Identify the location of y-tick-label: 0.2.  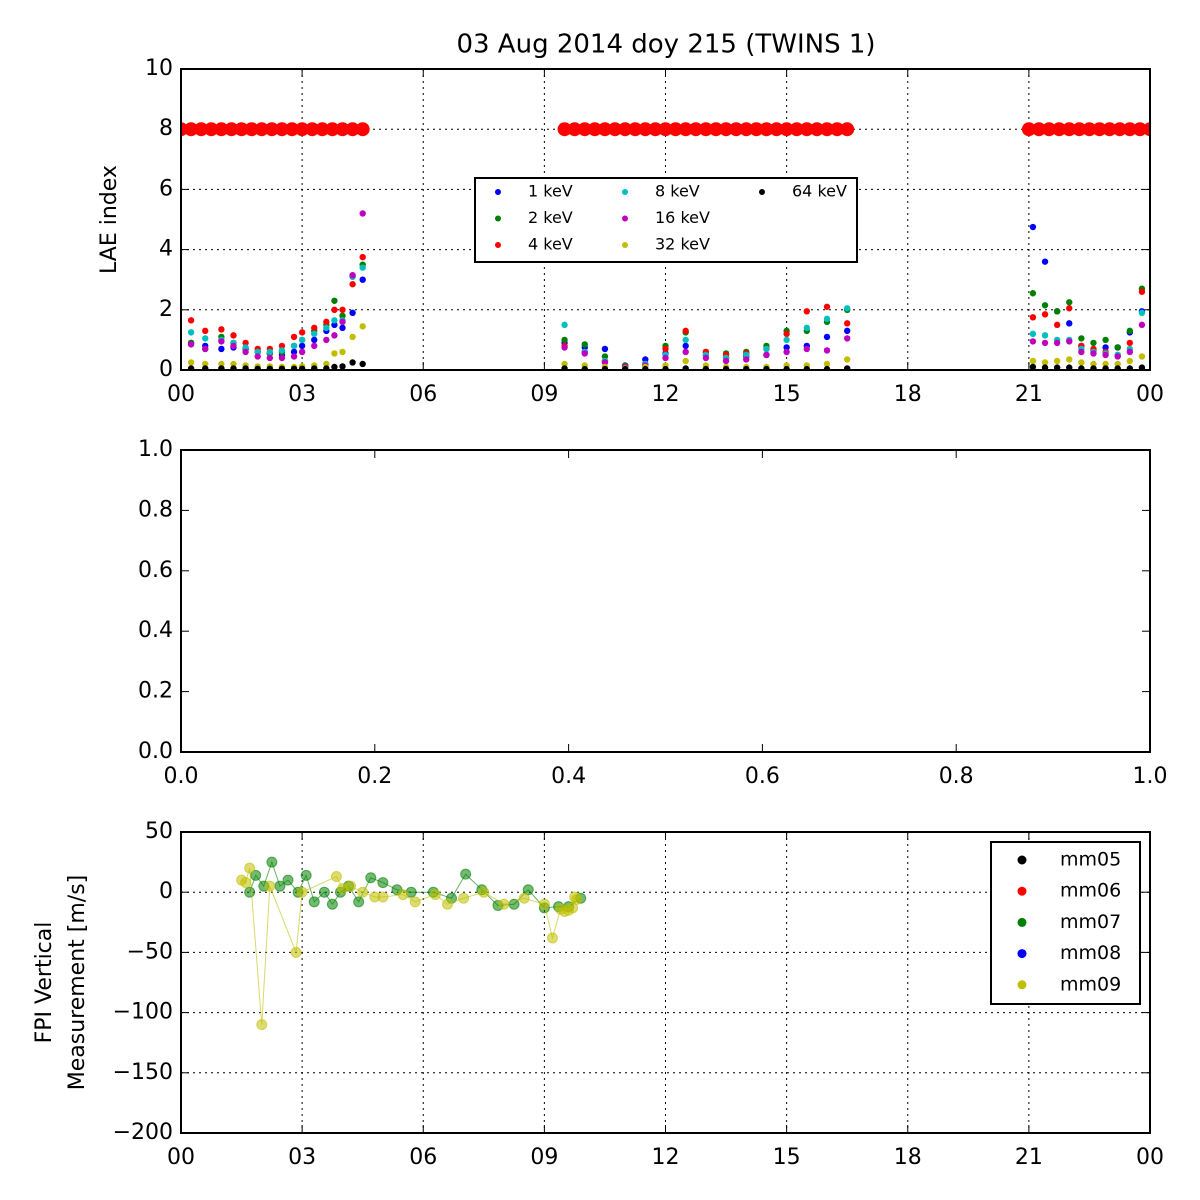
(155, 691).